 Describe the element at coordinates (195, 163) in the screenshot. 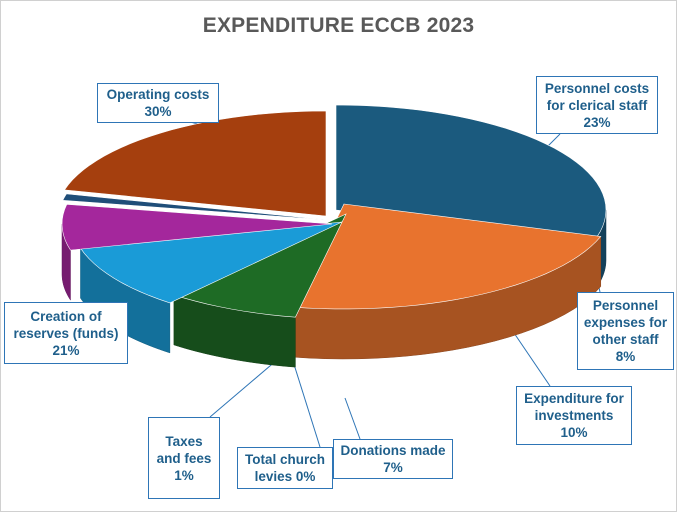

I see `pie-slice-creation-of-reserves-funds-` at that location.